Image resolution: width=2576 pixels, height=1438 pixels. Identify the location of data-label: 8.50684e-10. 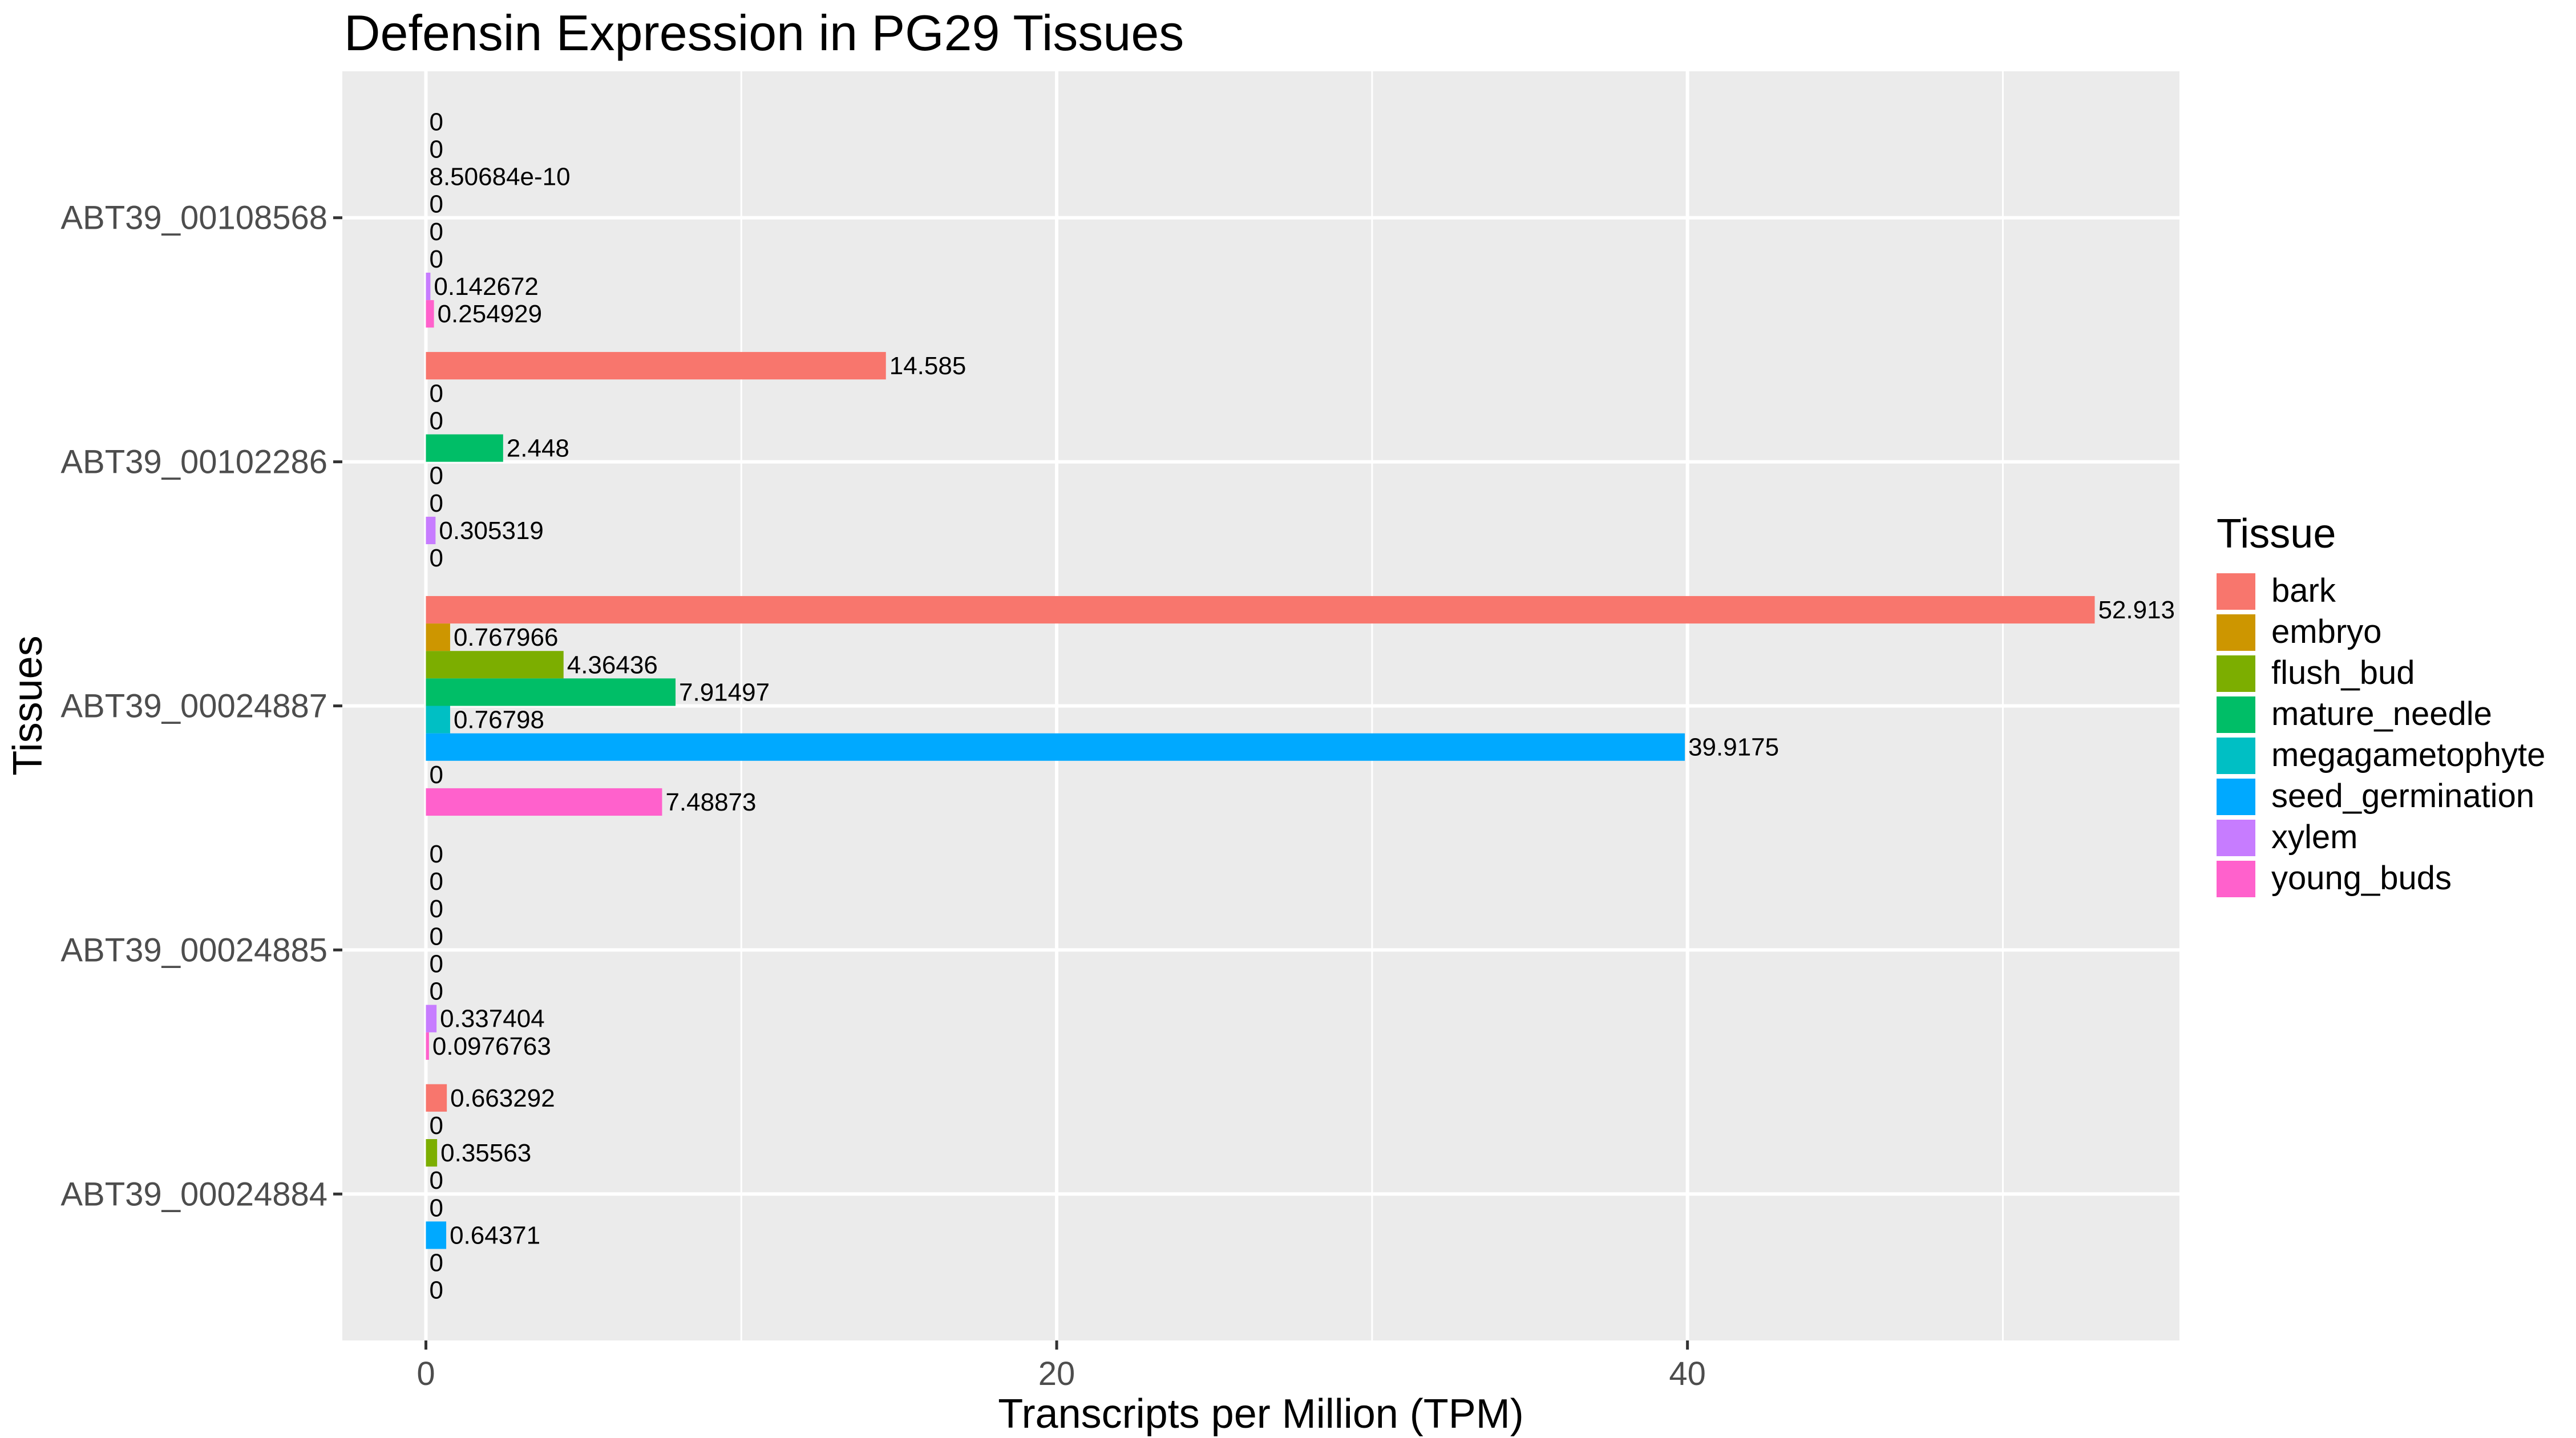
(499, 177).